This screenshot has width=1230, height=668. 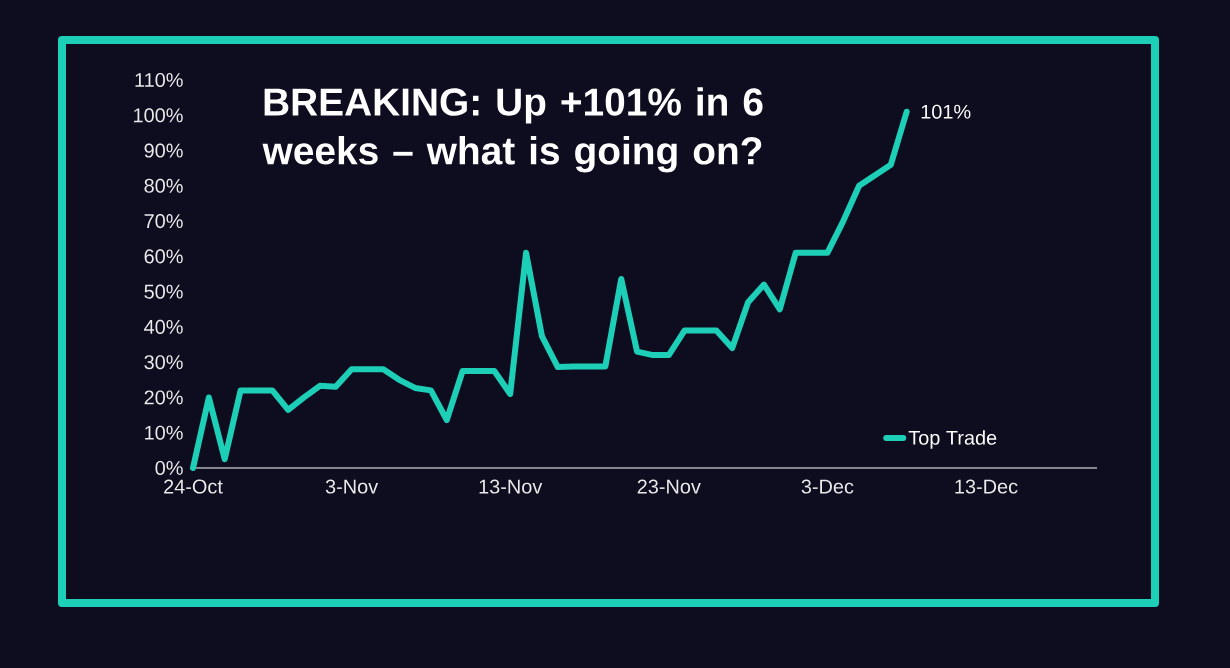 I want to click on annotation: 101%, so click(x=946, y=111).